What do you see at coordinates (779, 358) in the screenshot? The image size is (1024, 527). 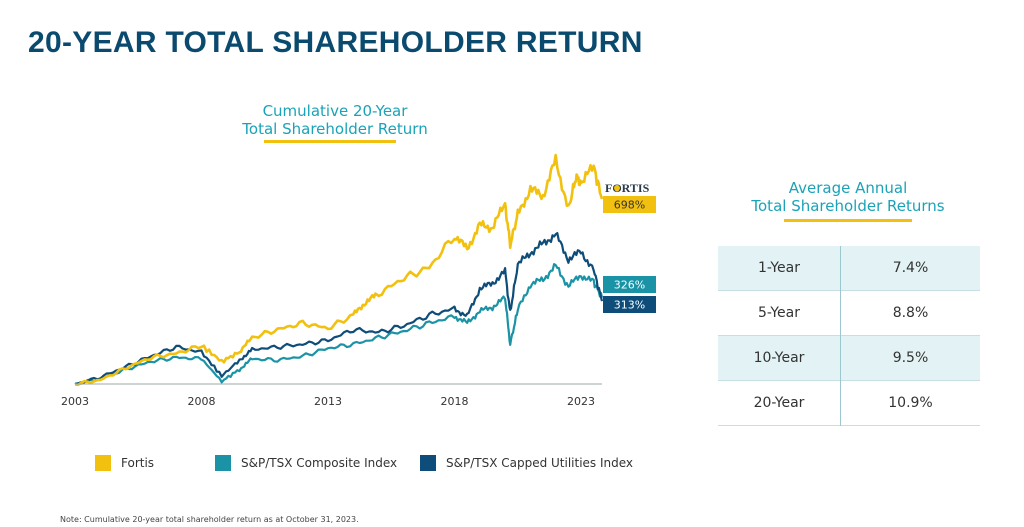 I see `period-cell: 10-Year` at bounding box center [779, 358].